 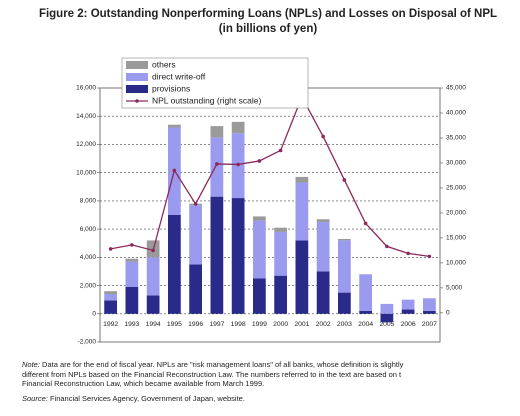 I want to click on y-tick-label: 16,000, so click(x=86, y=88).